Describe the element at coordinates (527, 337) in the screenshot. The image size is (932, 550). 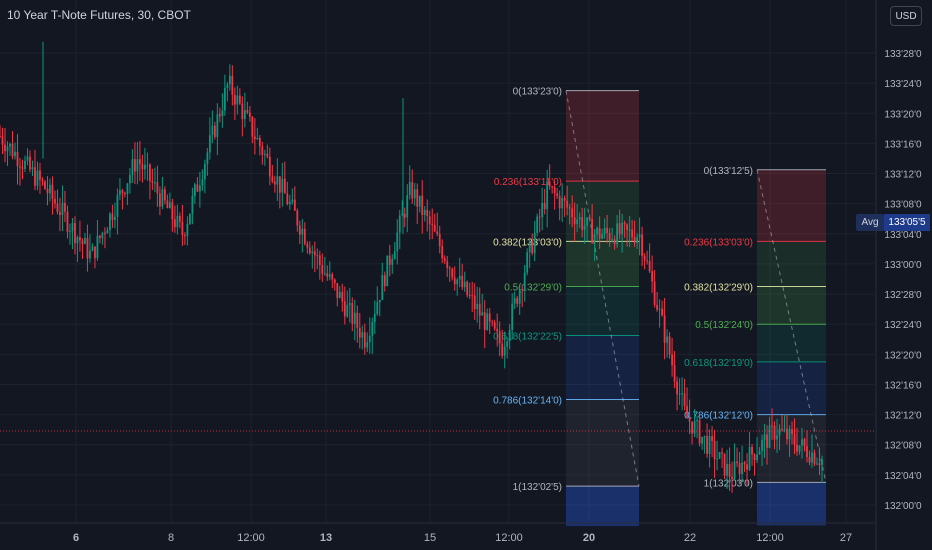
I see `fib-level-label: 0.618(132'22'5)` at that location.